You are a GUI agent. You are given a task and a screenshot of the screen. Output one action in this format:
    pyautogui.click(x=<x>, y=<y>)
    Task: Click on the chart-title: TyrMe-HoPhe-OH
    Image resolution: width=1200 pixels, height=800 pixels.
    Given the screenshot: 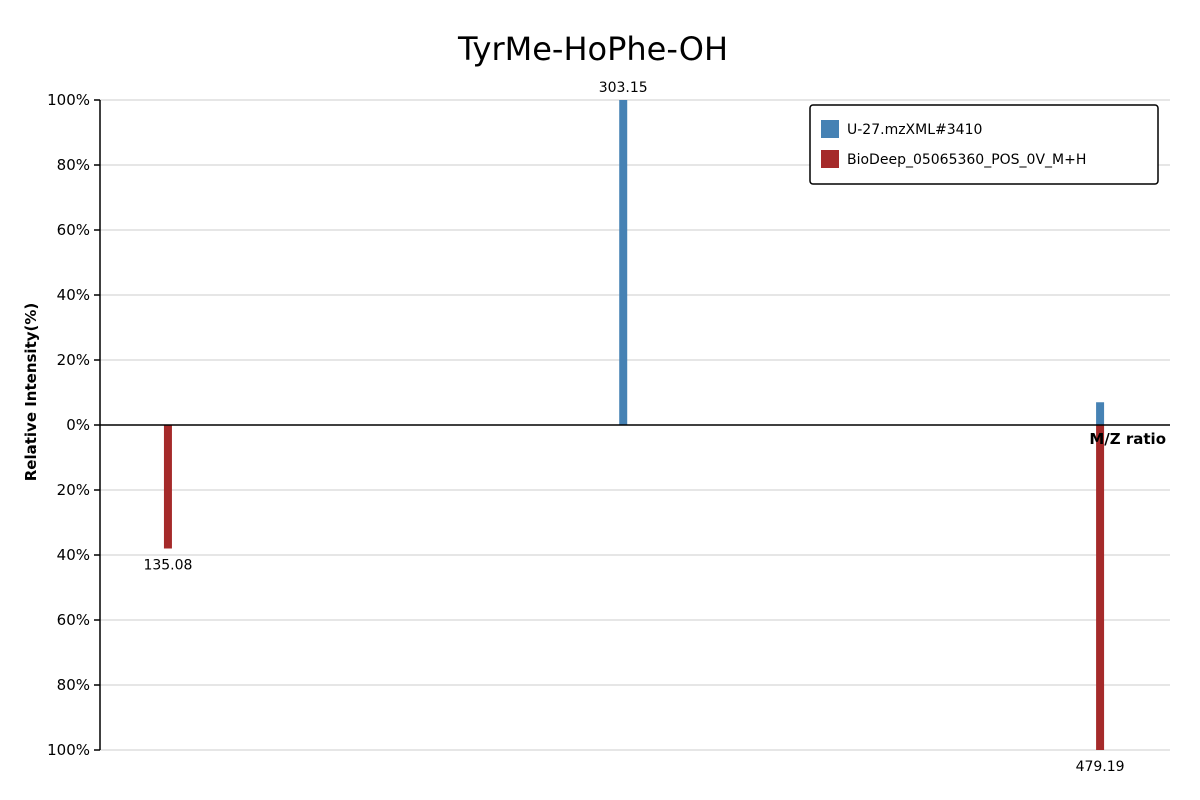 What is the action you would take?
    pyautogui.click(x=592, y=49)
    